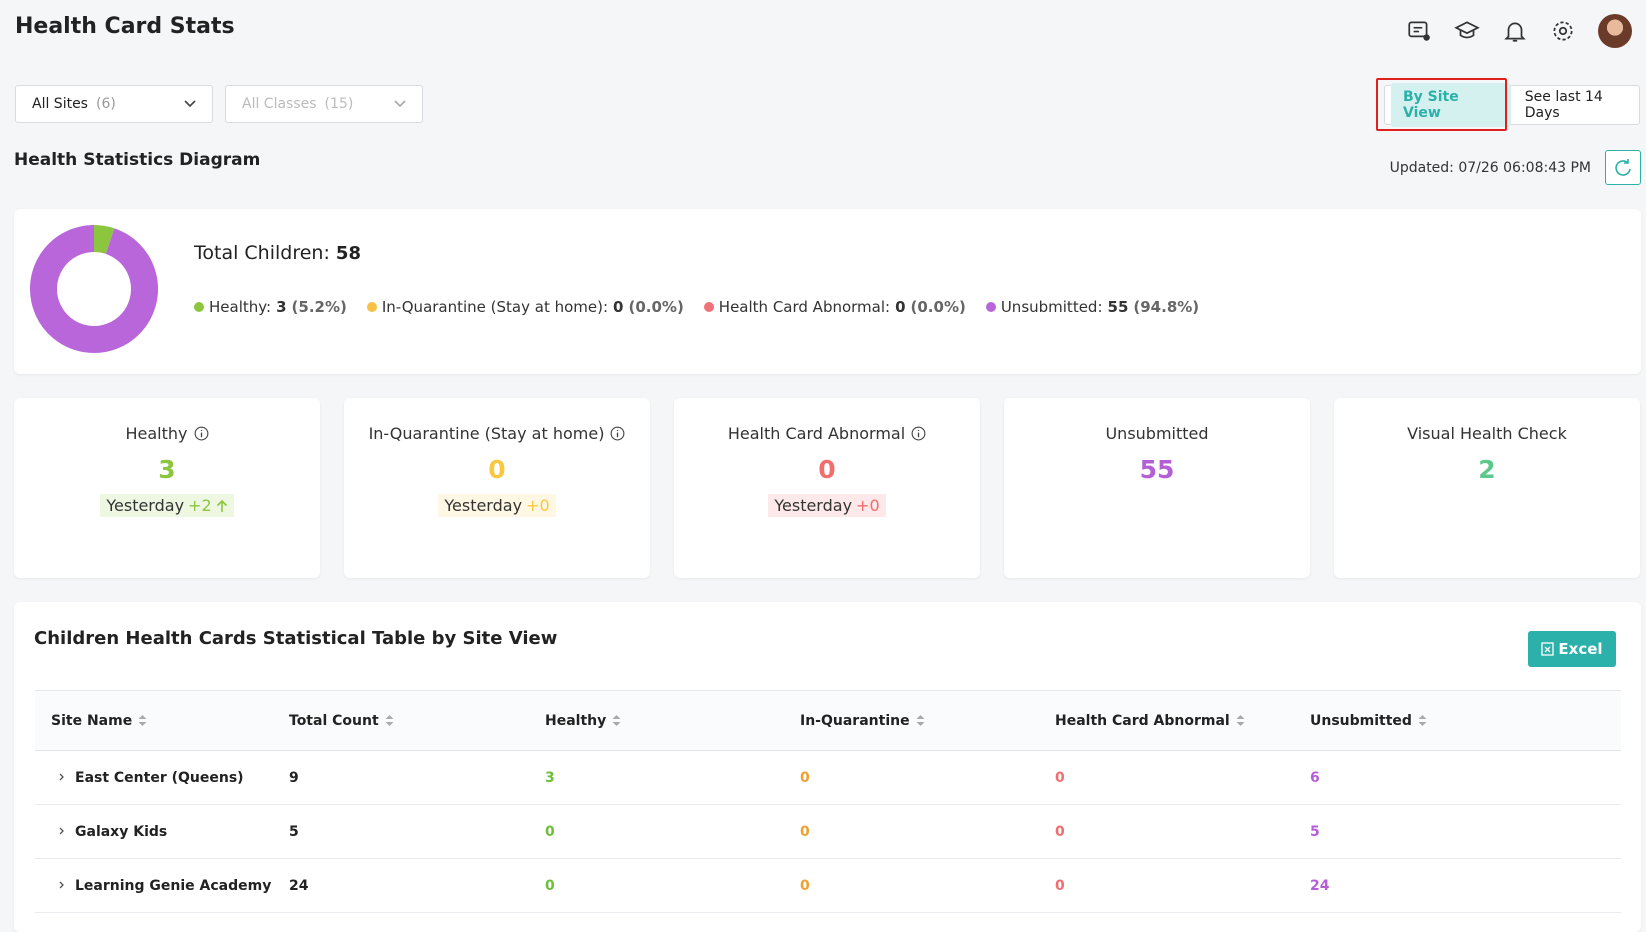 Image resolution: width=1646 pixels, height=932 pixels. Describe the element at coordinates (538, 505) in the screenshot. I see `change-value: +0` at that location.